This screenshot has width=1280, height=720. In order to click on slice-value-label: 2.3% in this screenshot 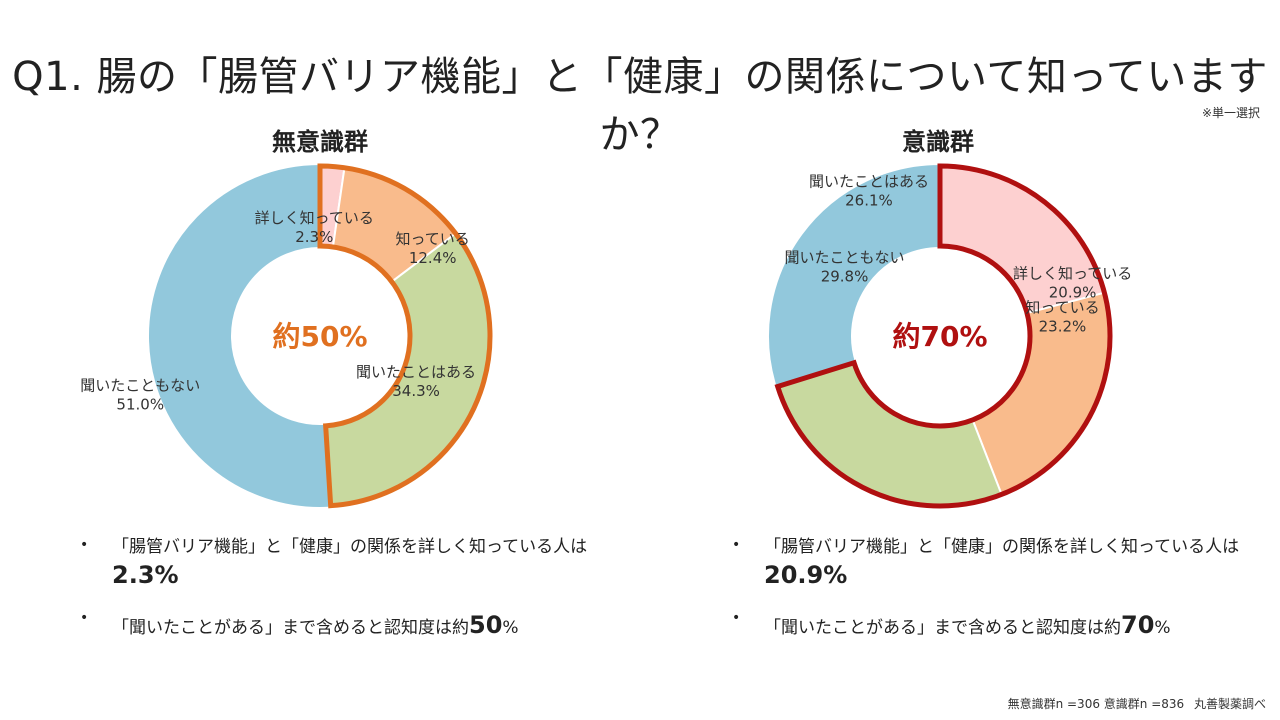, I will do `click(314, 237)`.